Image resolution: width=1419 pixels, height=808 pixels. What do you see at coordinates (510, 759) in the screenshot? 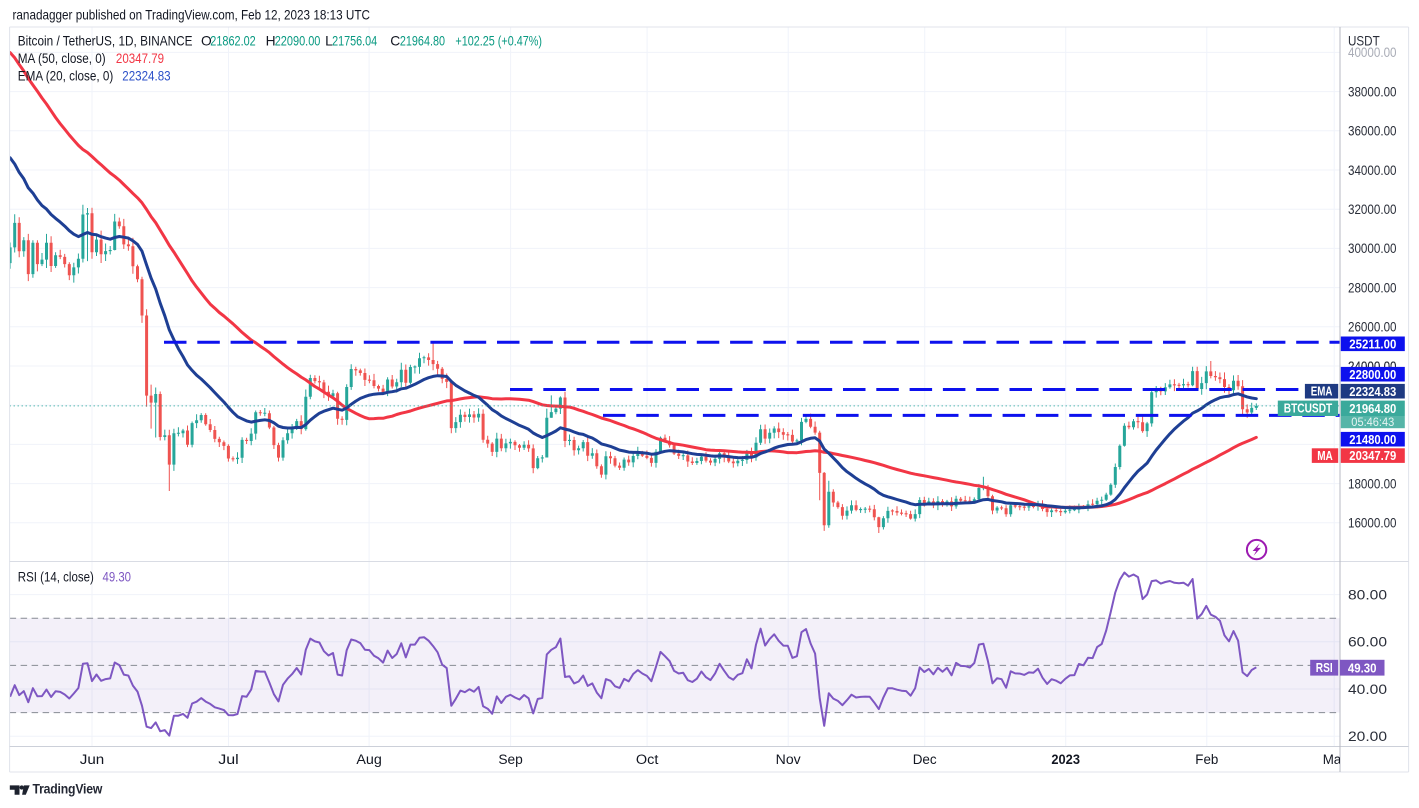
I see `svg-text: Sep` at bounding box center [510, 759].